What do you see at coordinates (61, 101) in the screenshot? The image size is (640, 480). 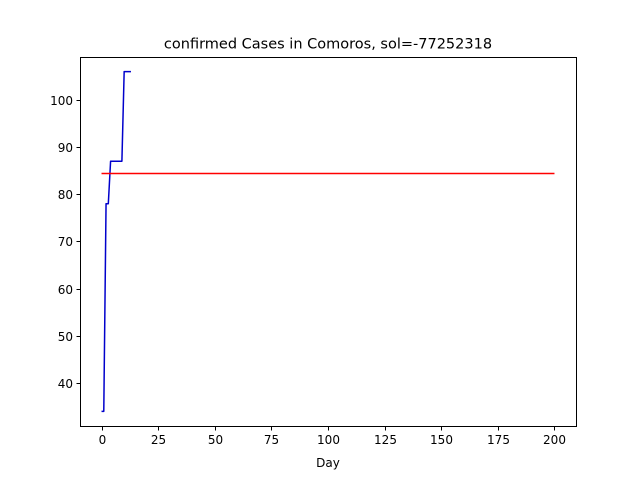 I see `y-tick-label: 100` at bounding box center [61, 101].